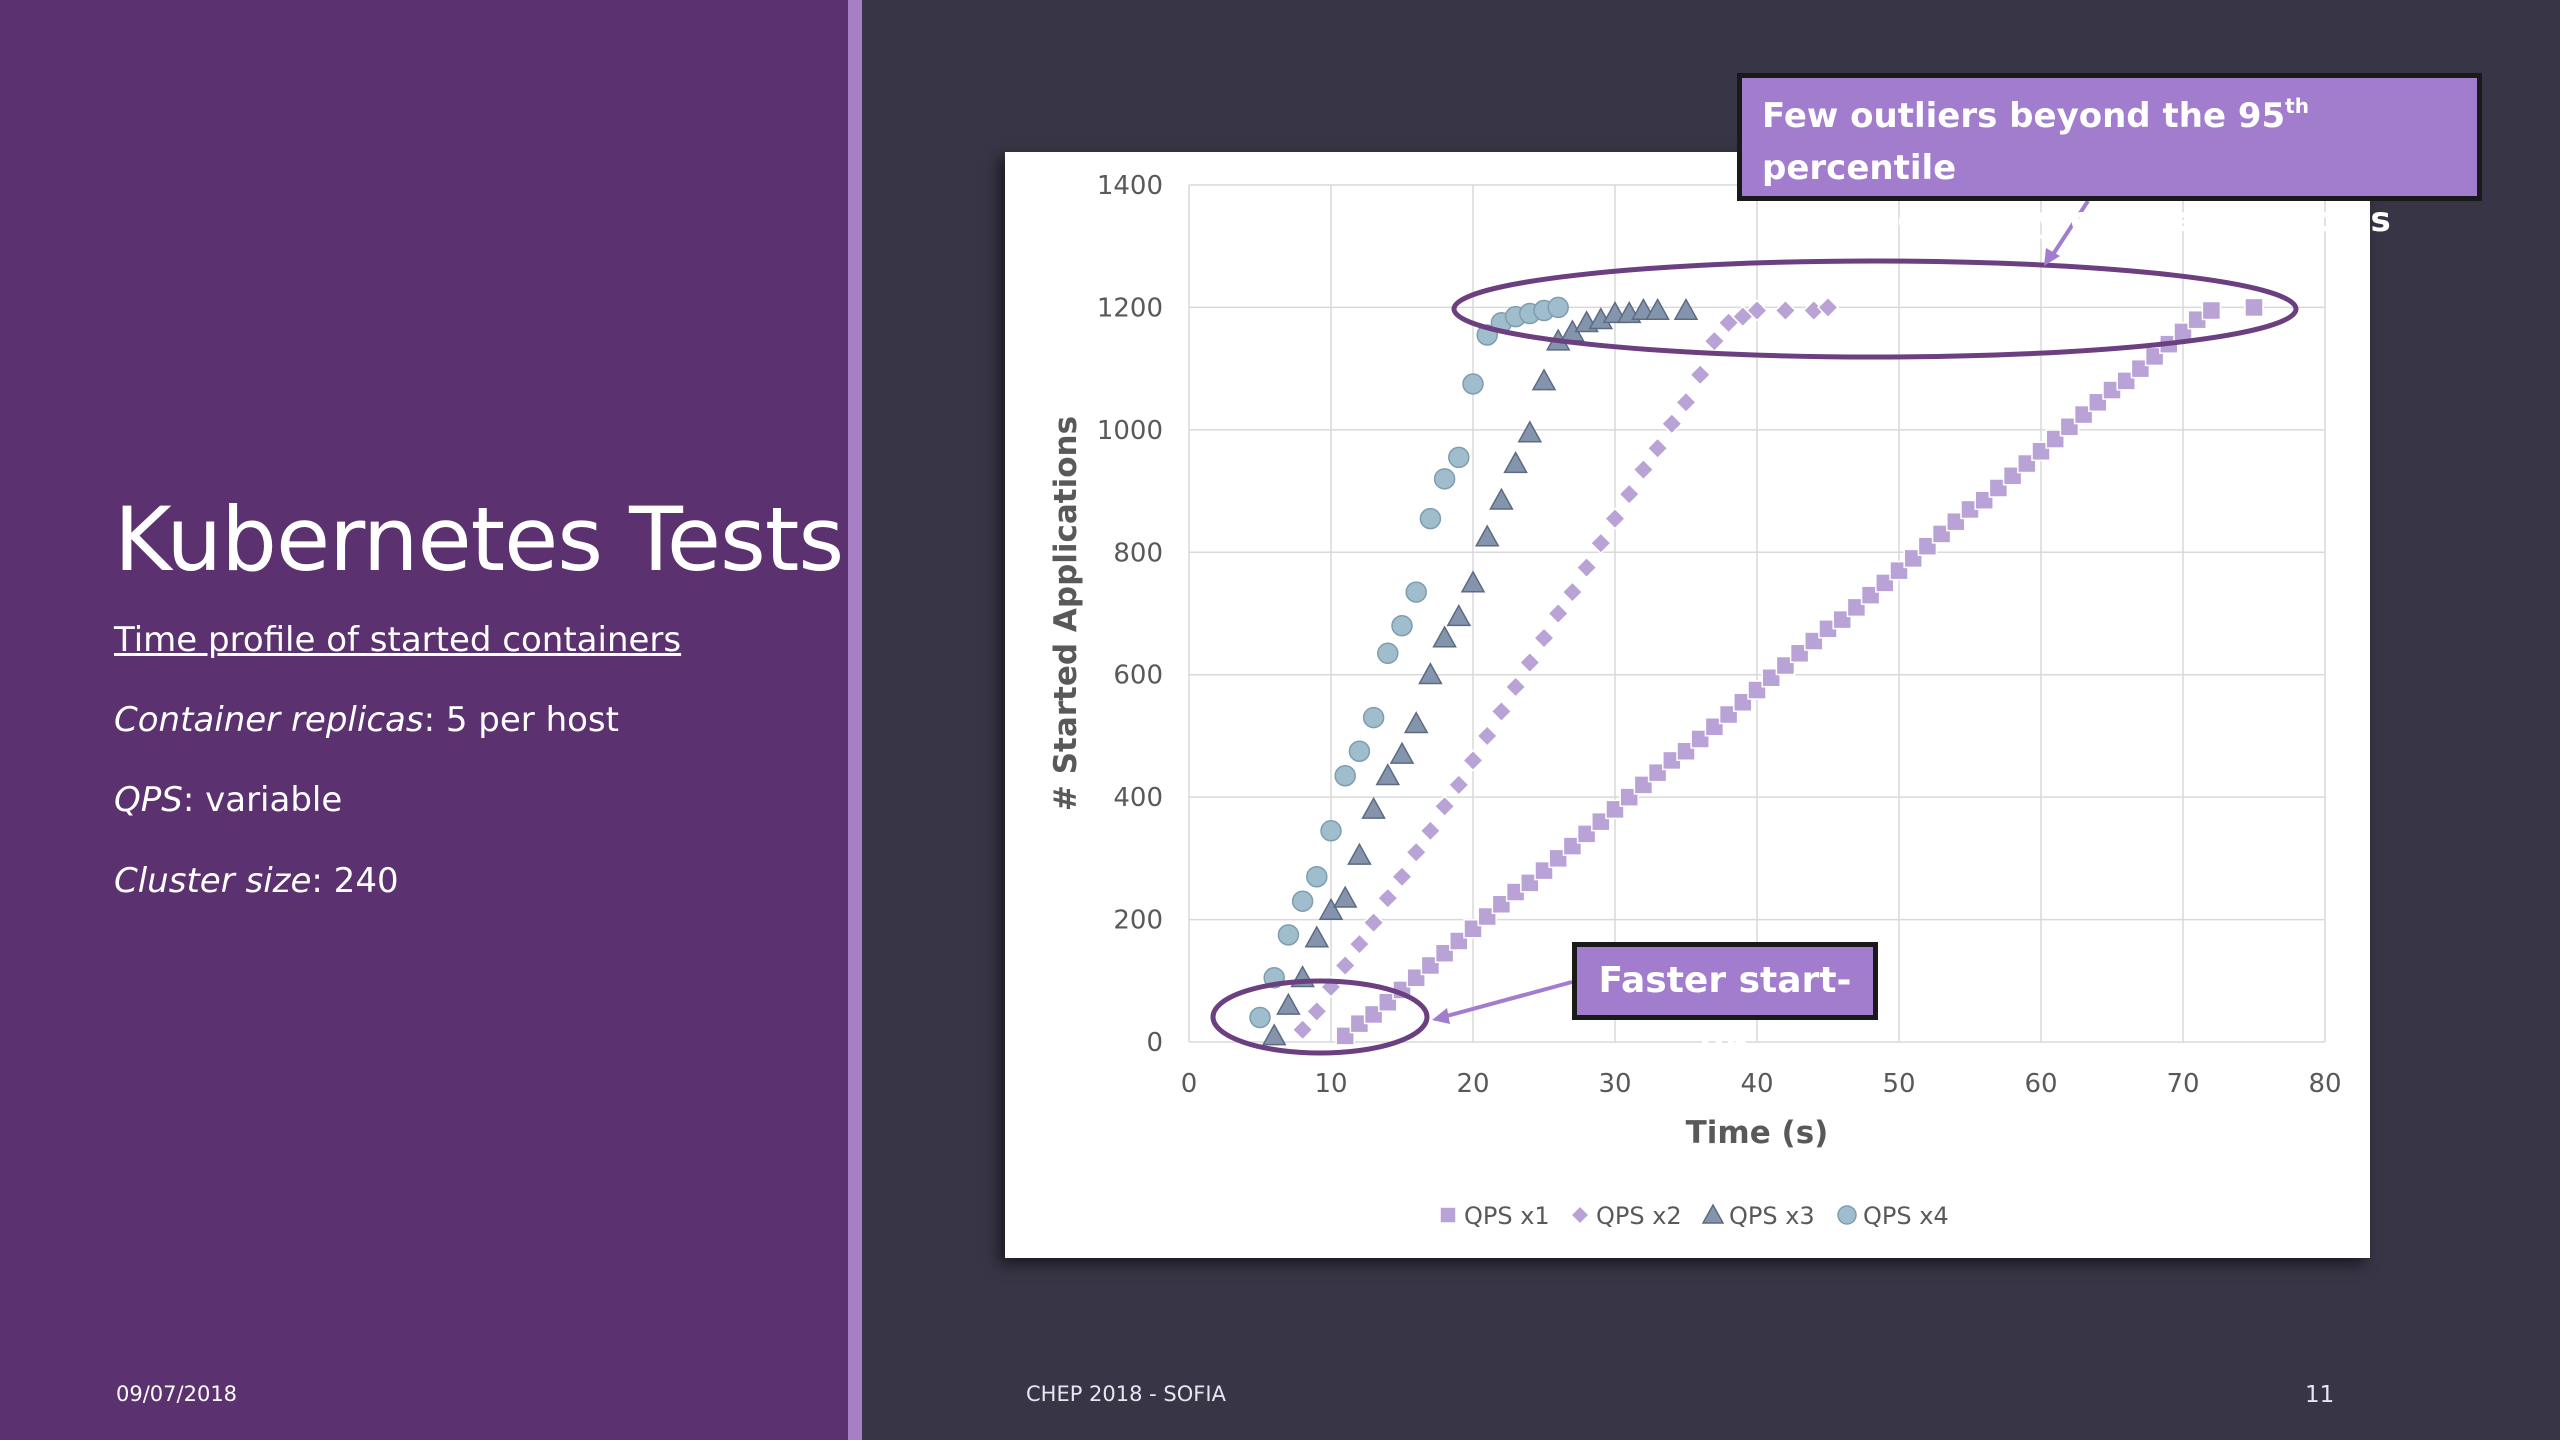 This screenshot has width=2560, height=1440. Describe the element at coordinates (1330, 1084) in the screenshot. I see `x-tick-label: 10` at that location.